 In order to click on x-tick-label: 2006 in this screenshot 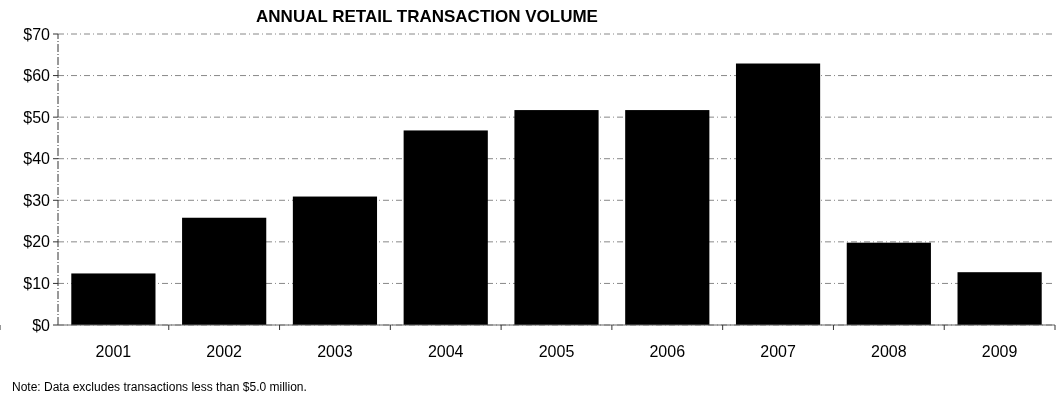, I will do `click(667, 351)`.